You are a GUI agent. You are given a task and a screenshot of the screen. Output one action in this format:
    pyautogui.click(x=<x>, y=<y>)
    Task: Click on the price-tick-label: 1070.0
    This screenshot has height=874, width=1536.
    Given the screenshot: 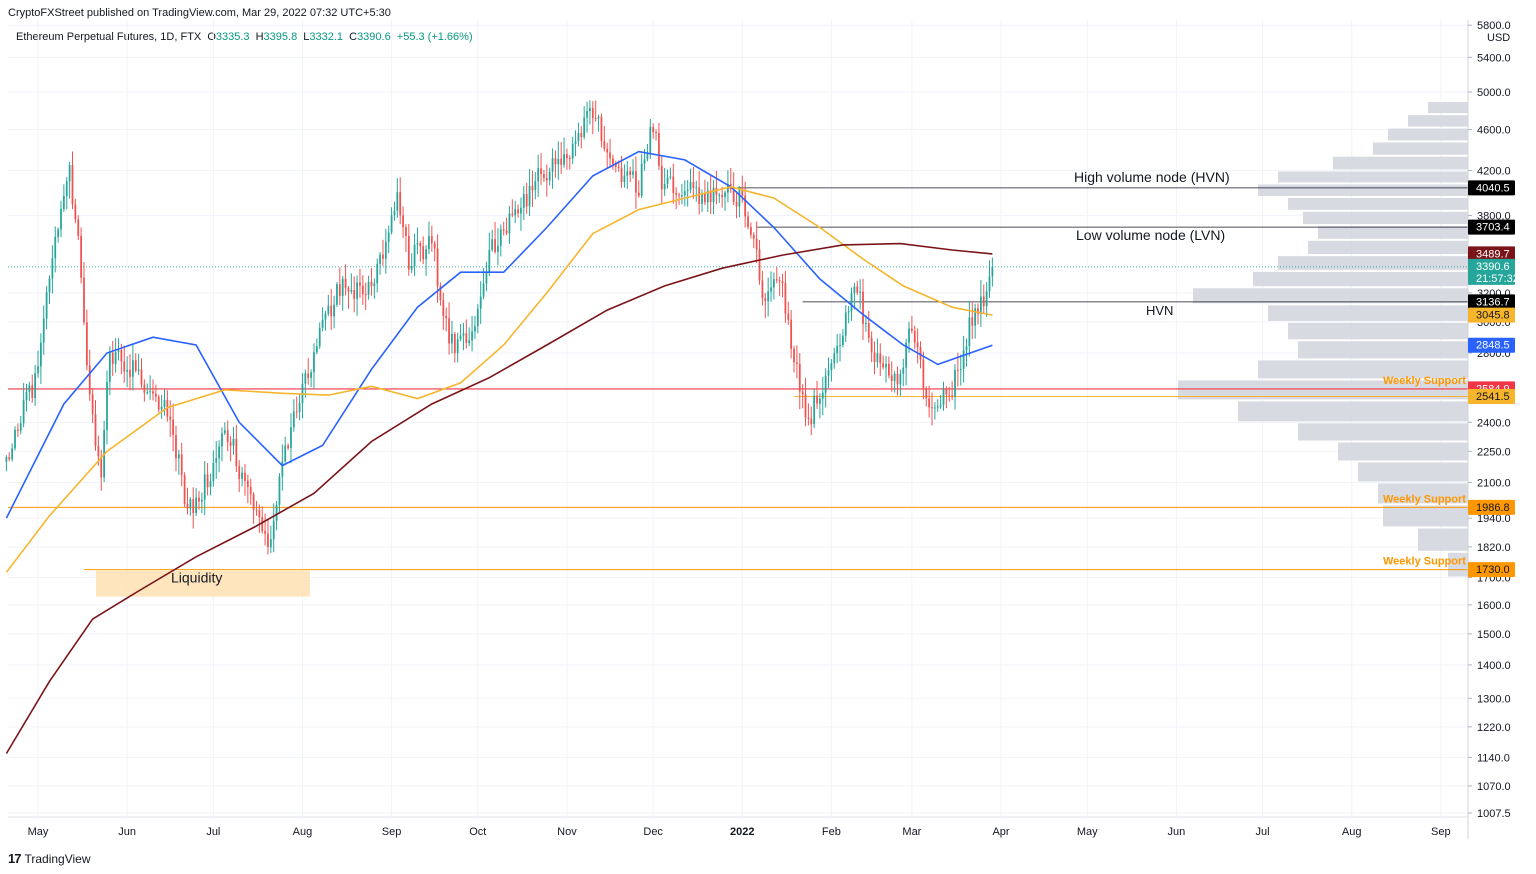 What is the action you would take?
    pyautogui.click(x=1494, y=787)
    